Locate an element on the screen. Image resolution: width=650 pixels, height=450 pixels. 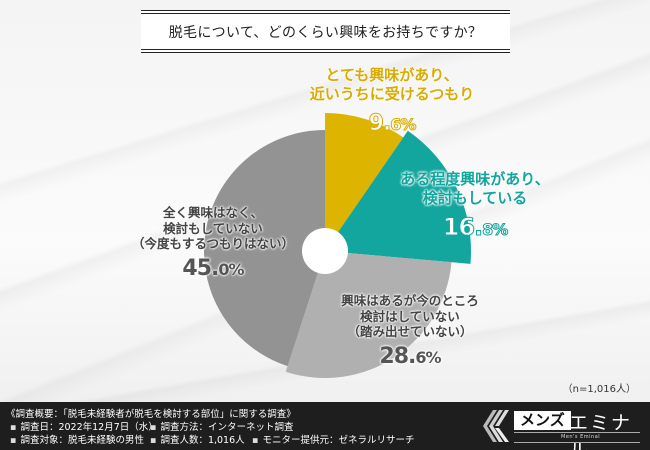
label-line: （踏み出せていない） is located at coordinates (410, 332).